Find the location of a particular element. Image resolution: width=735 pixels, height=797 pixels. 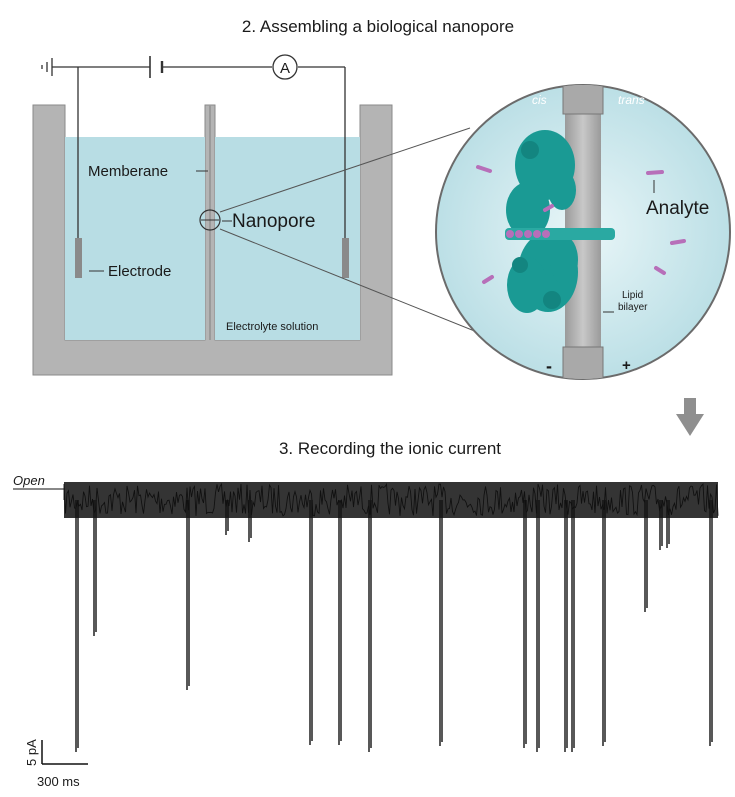

nanopore-inset: cis trans Analyte Lipid bilayer - + is located at coordinates (583, 232).